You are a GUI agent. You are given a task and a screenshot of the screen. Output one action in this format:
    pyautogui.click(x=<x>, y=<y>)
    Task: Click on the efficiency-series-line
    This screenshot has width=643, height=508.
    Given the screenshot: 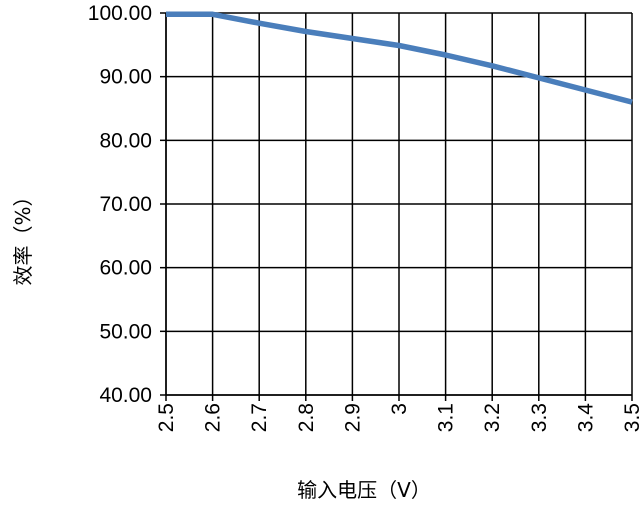 What is the action you would take?
    pyautogui.click(x=399, y=58)
    